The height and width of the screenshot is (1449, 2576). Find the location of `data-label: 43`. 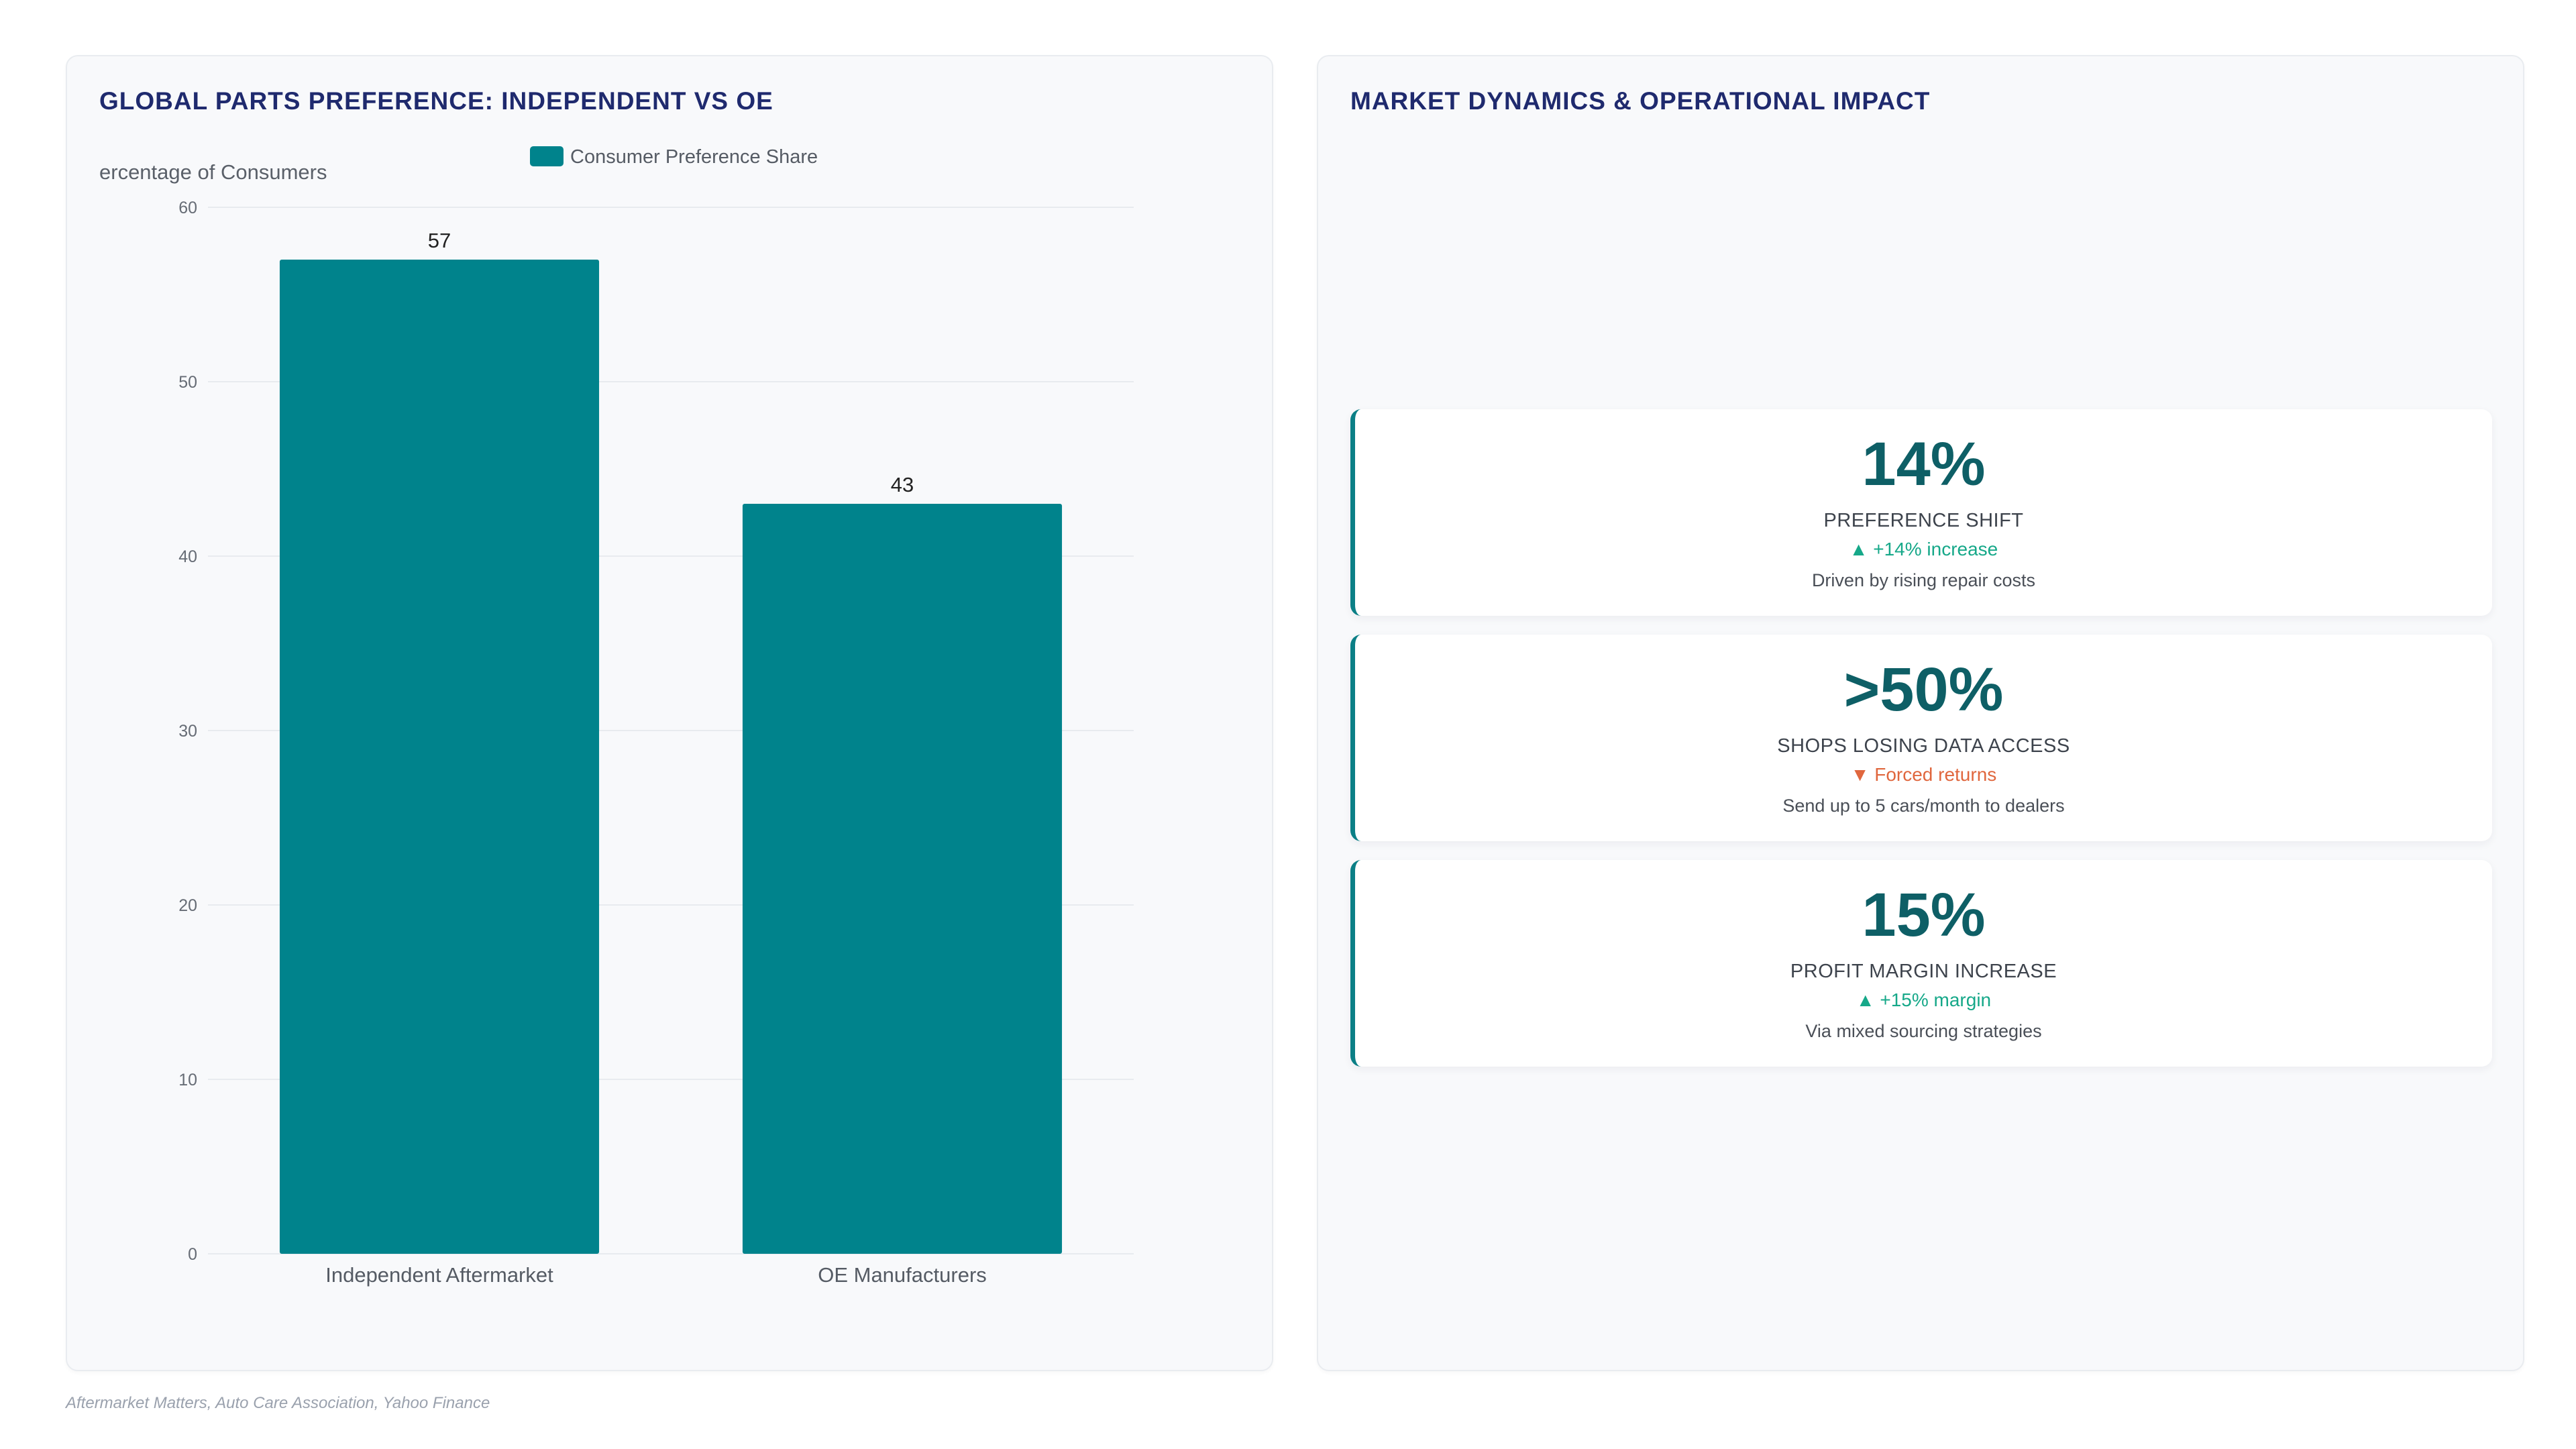

data-label: 43 is located at coordinates (902, 484).